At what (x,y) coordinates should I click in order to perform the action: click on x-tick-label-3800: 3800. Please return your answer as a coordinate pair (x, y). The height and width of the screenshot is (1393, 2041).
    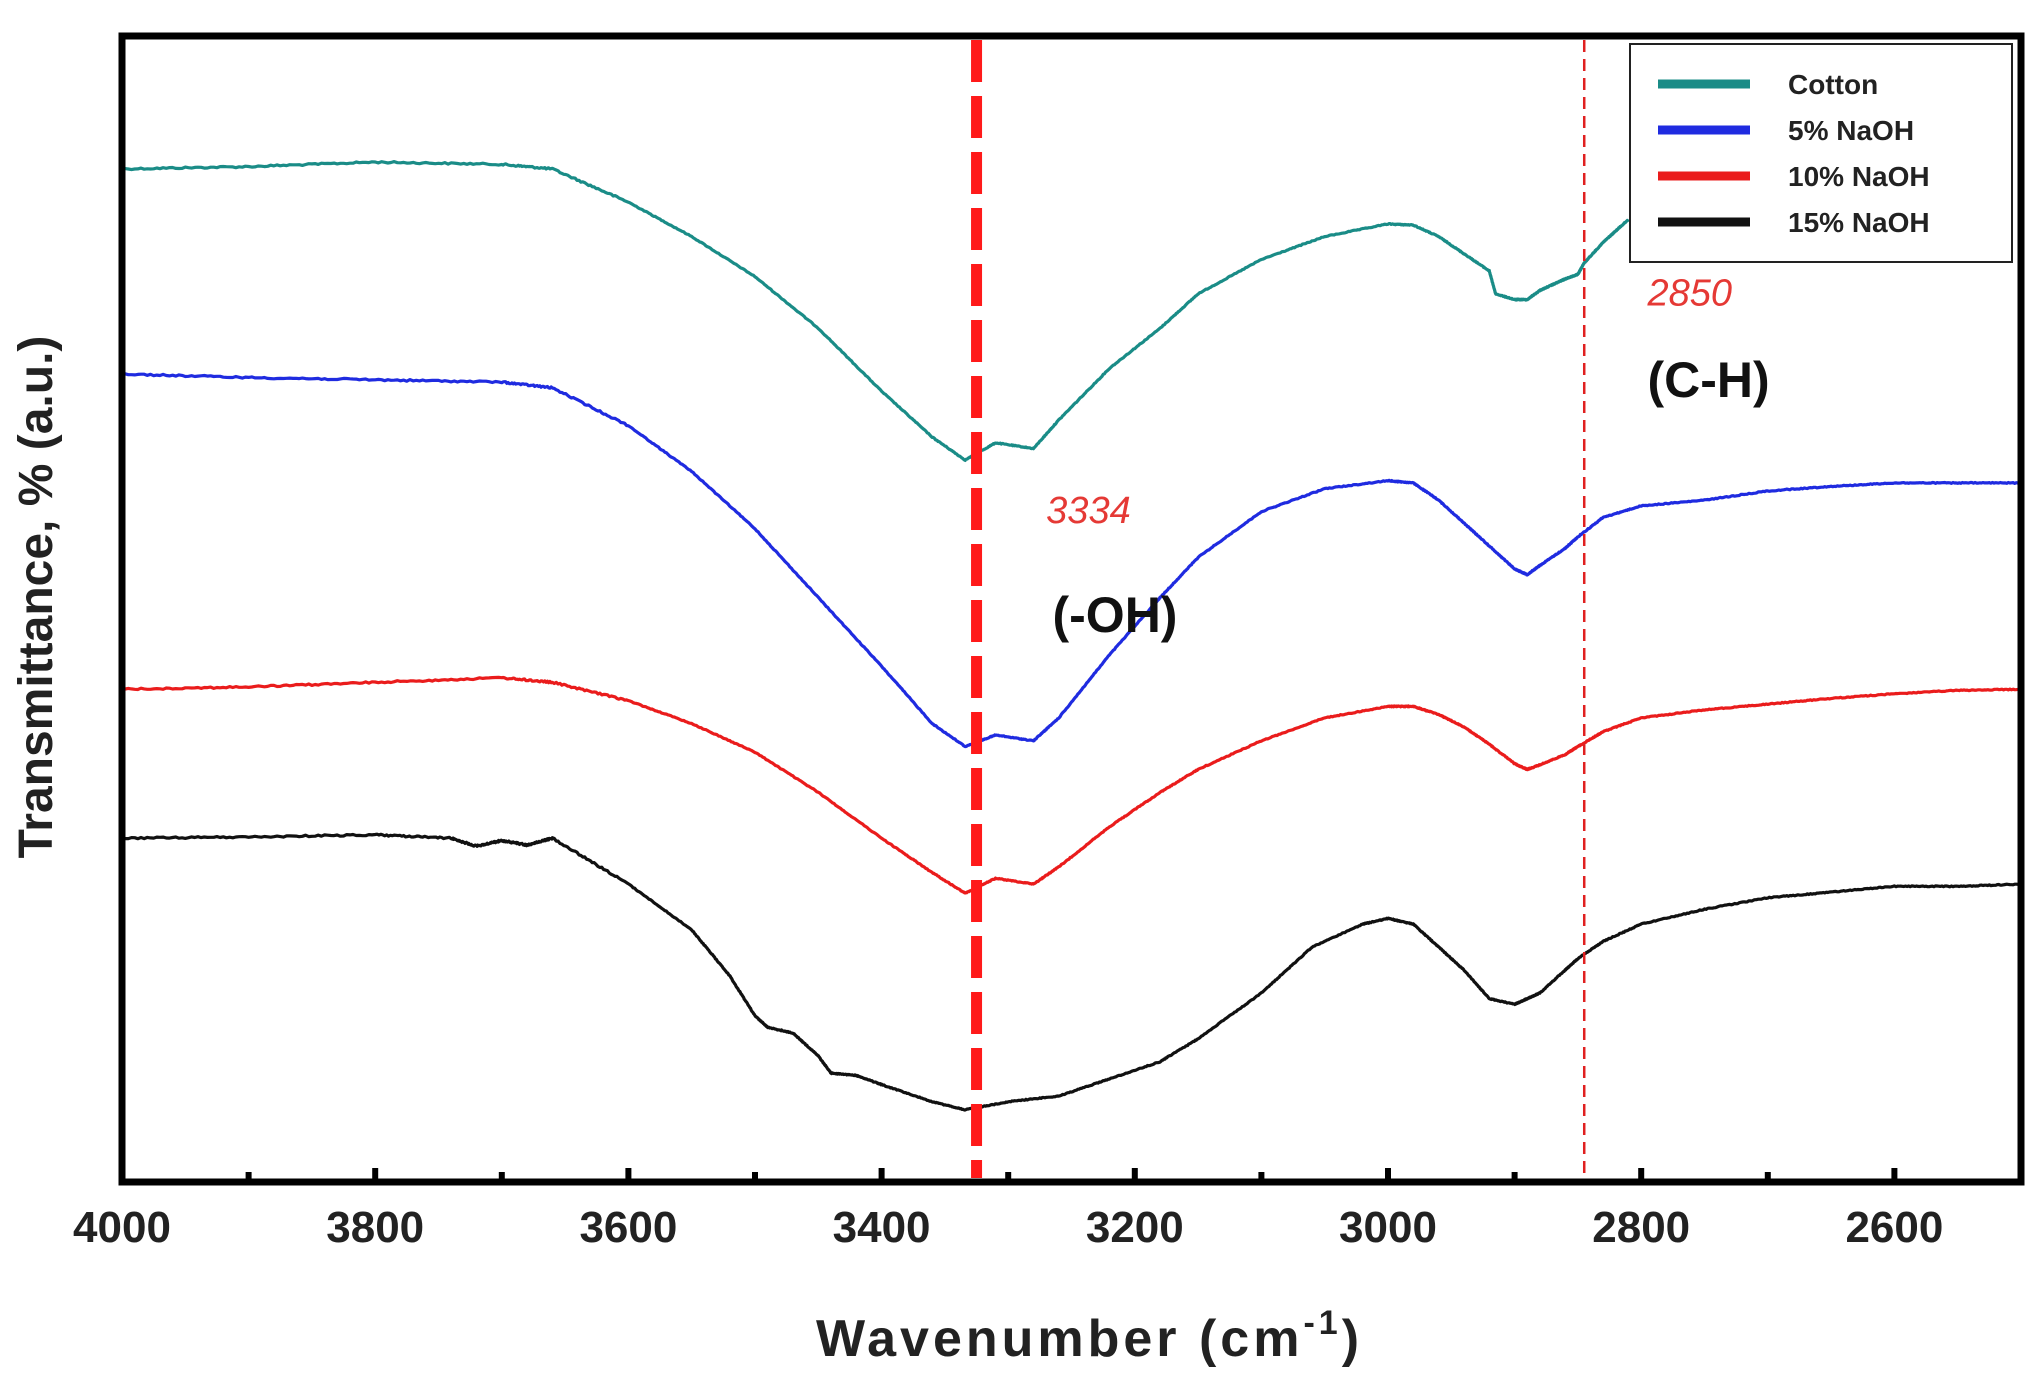
    Looking at the image, I should click on (375, 1227).